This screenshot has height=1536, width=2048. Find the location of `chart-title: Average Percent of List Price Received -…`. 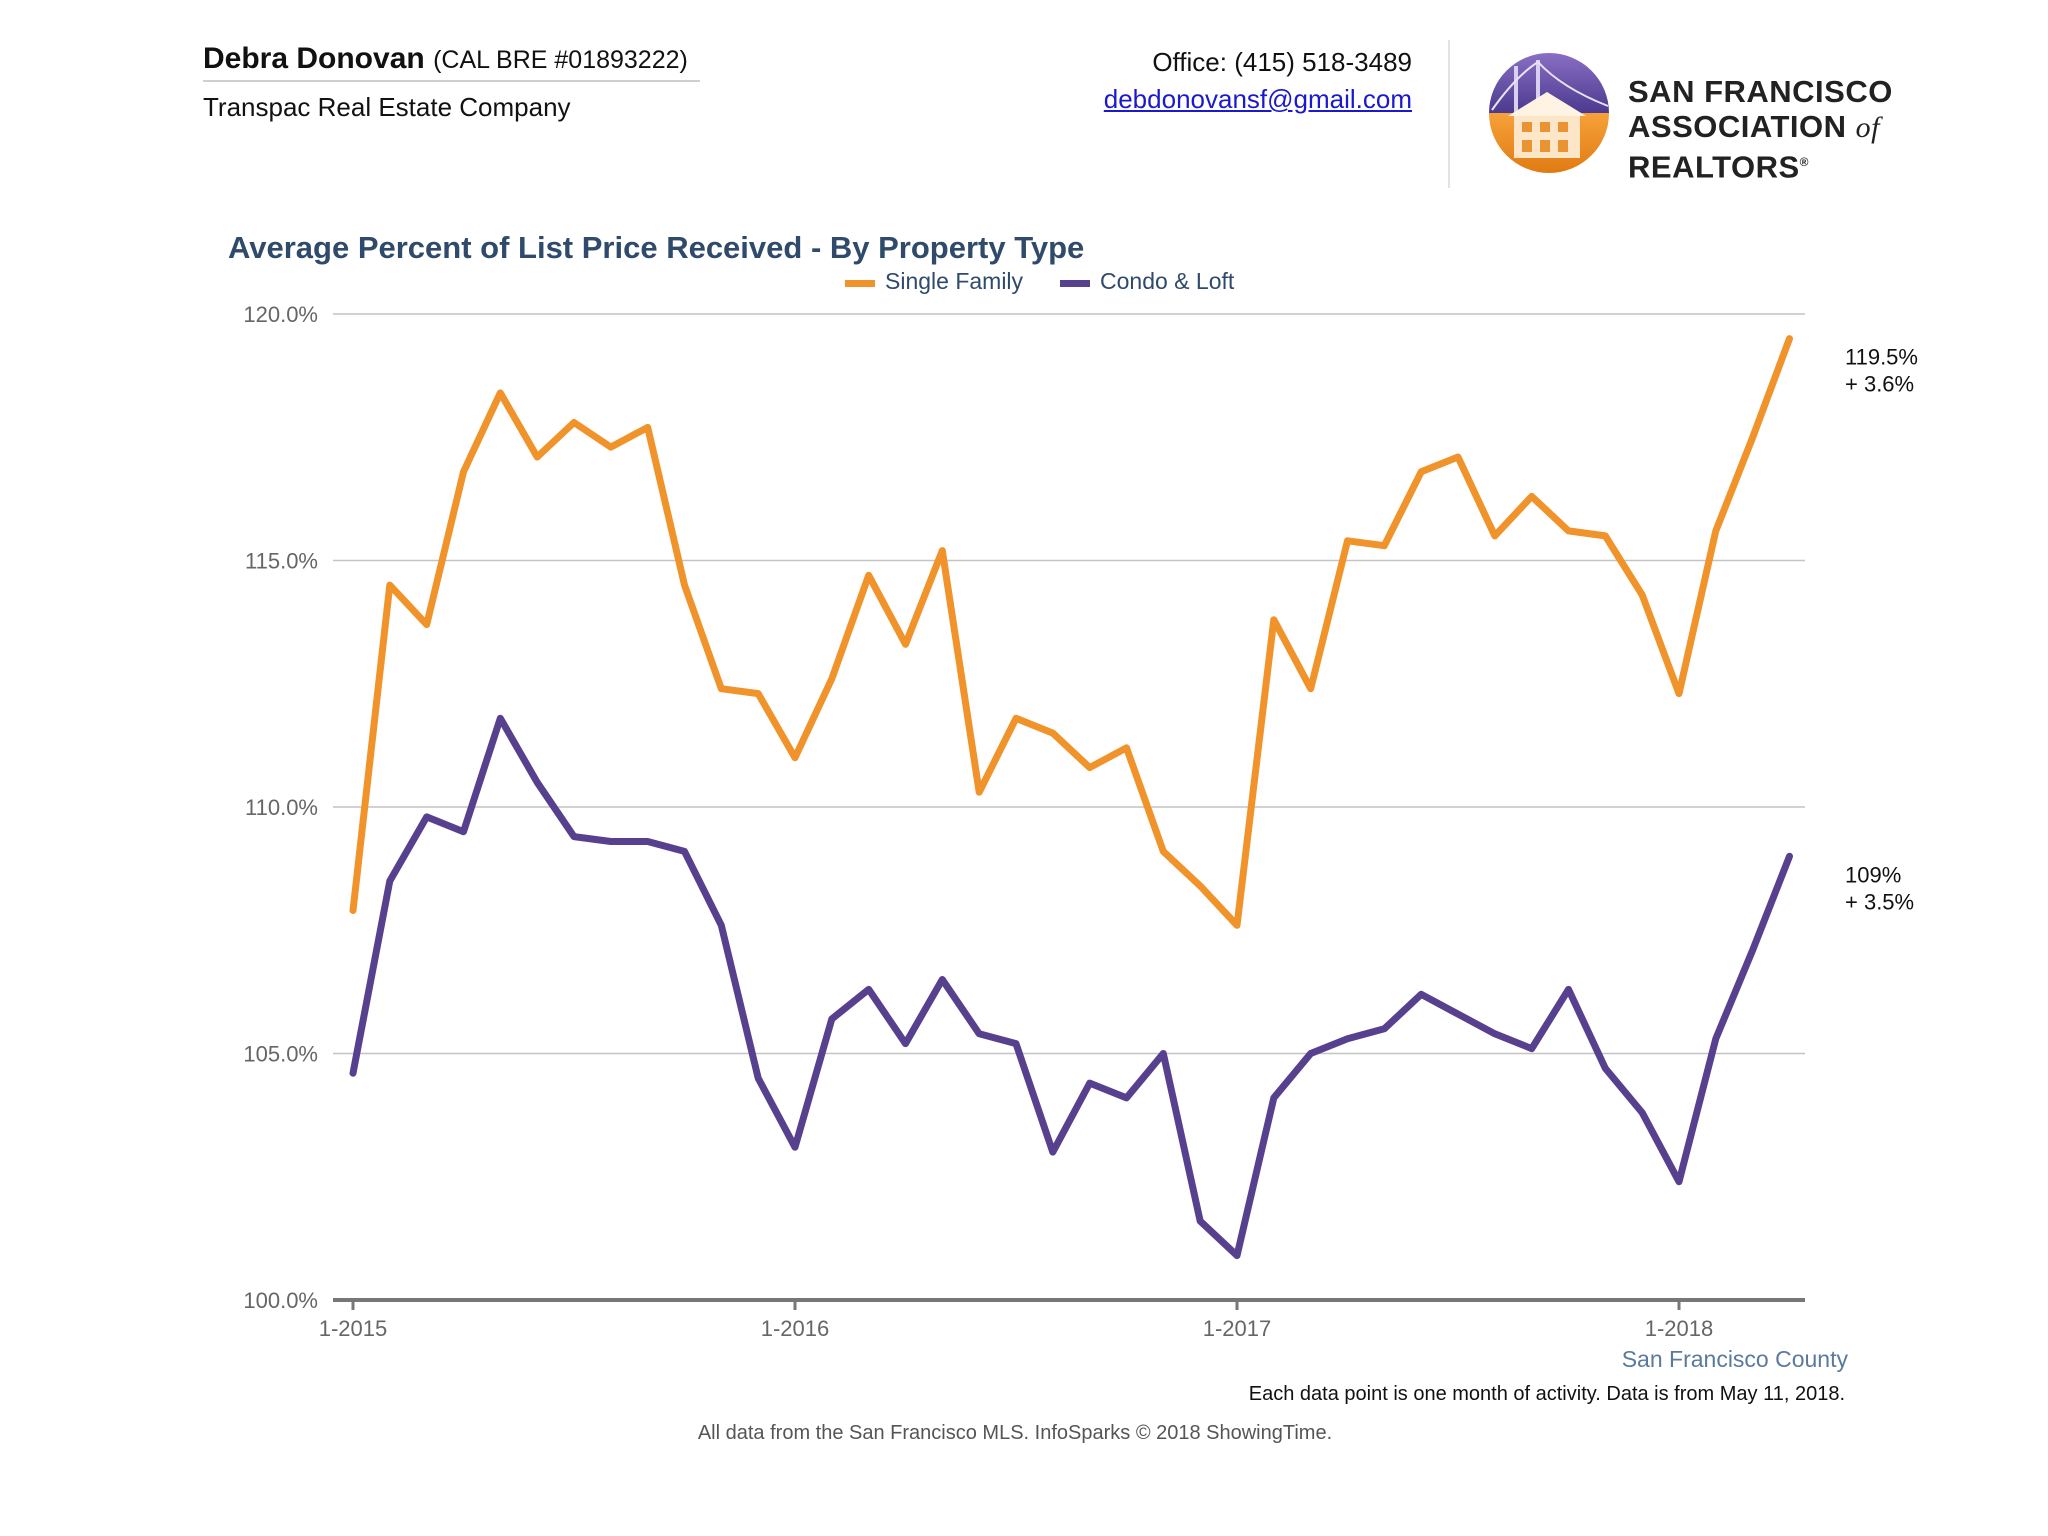

chart-title: Average Percent of List Price Received -… is located at coordinates (656, 247).